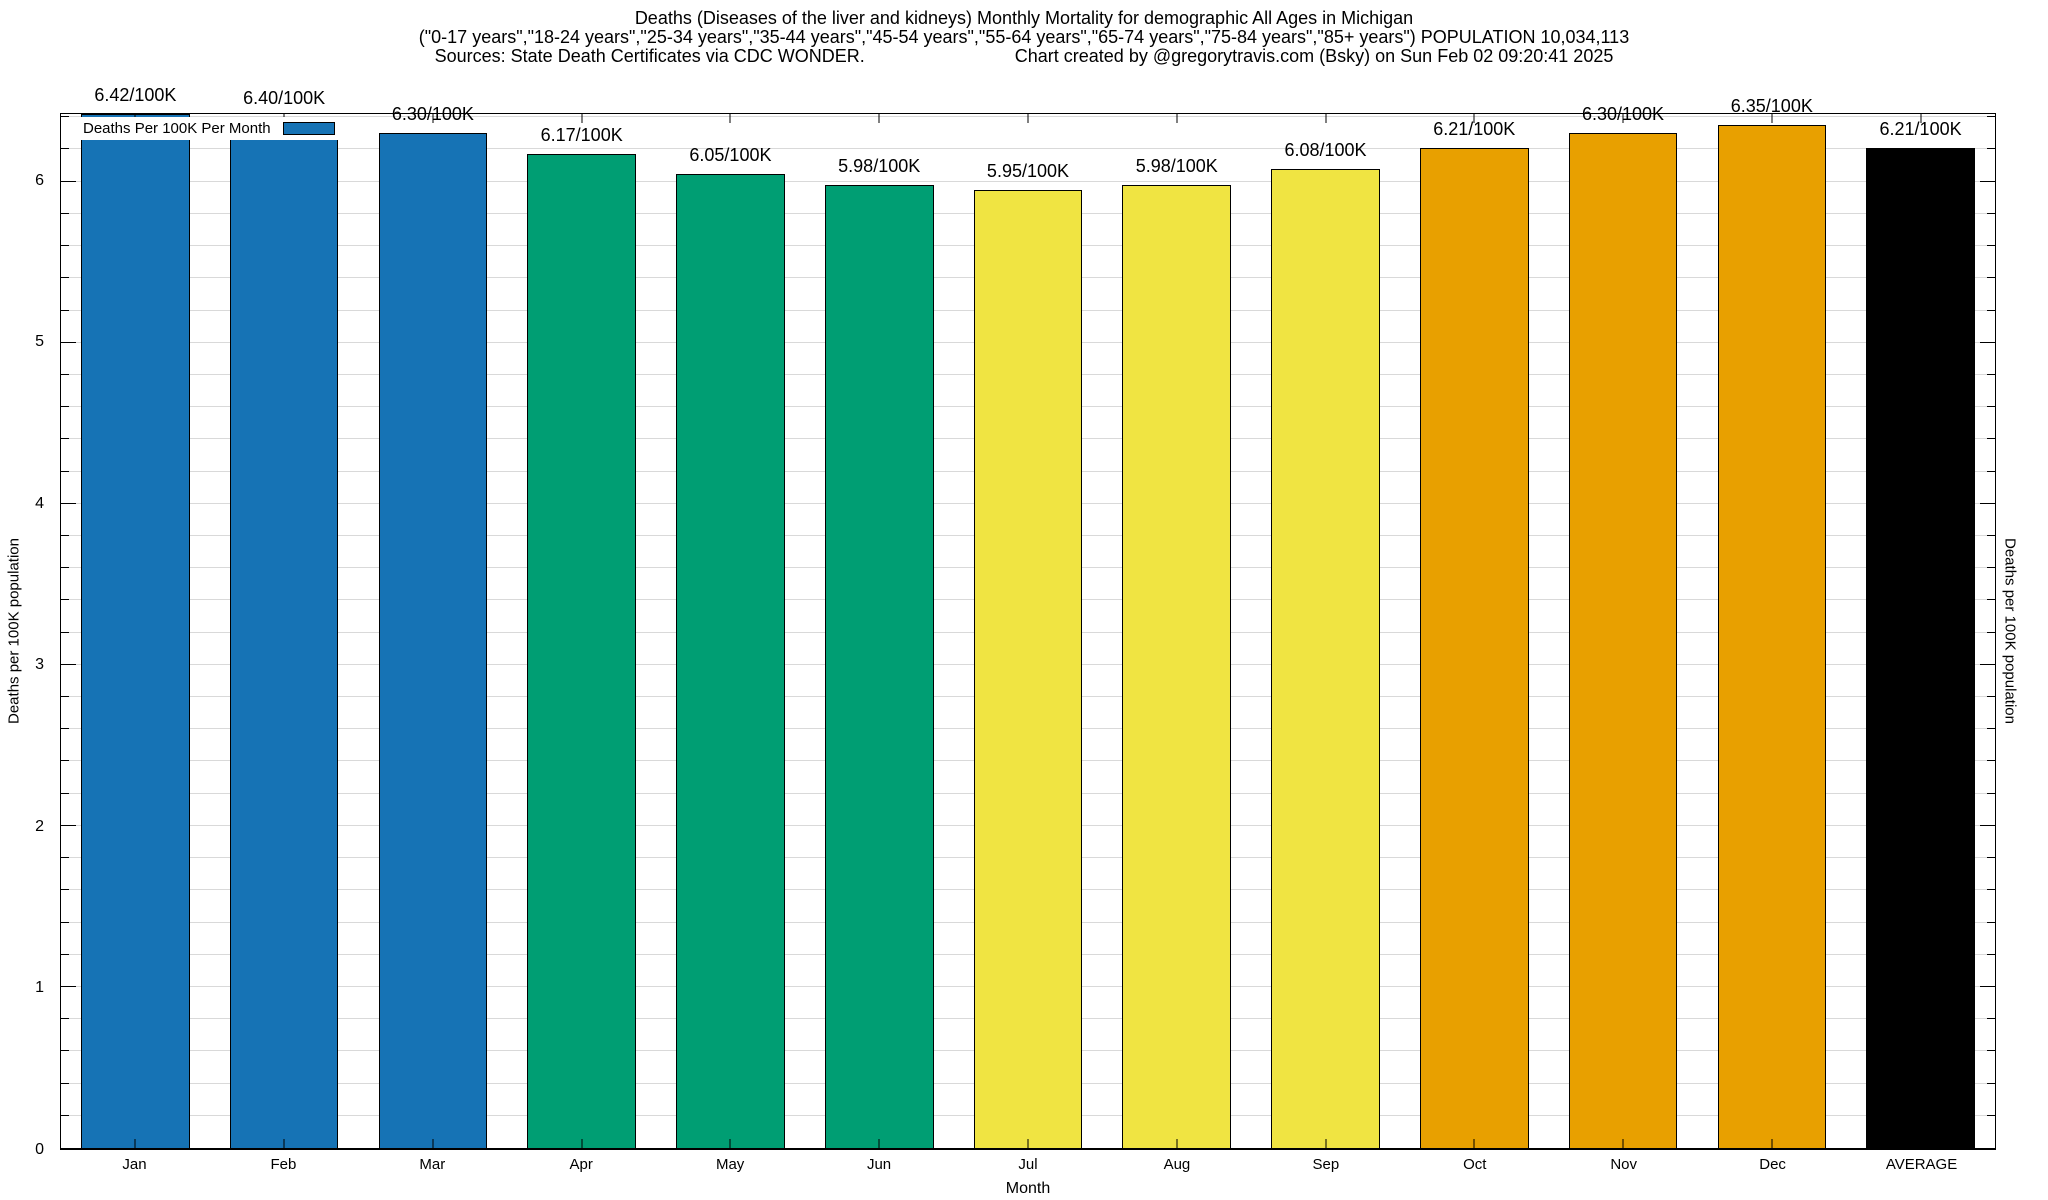 This screenshot has width=2048, height=1200. I want to click on x-tick-label: AVERAGE, so click(1921, 1164).